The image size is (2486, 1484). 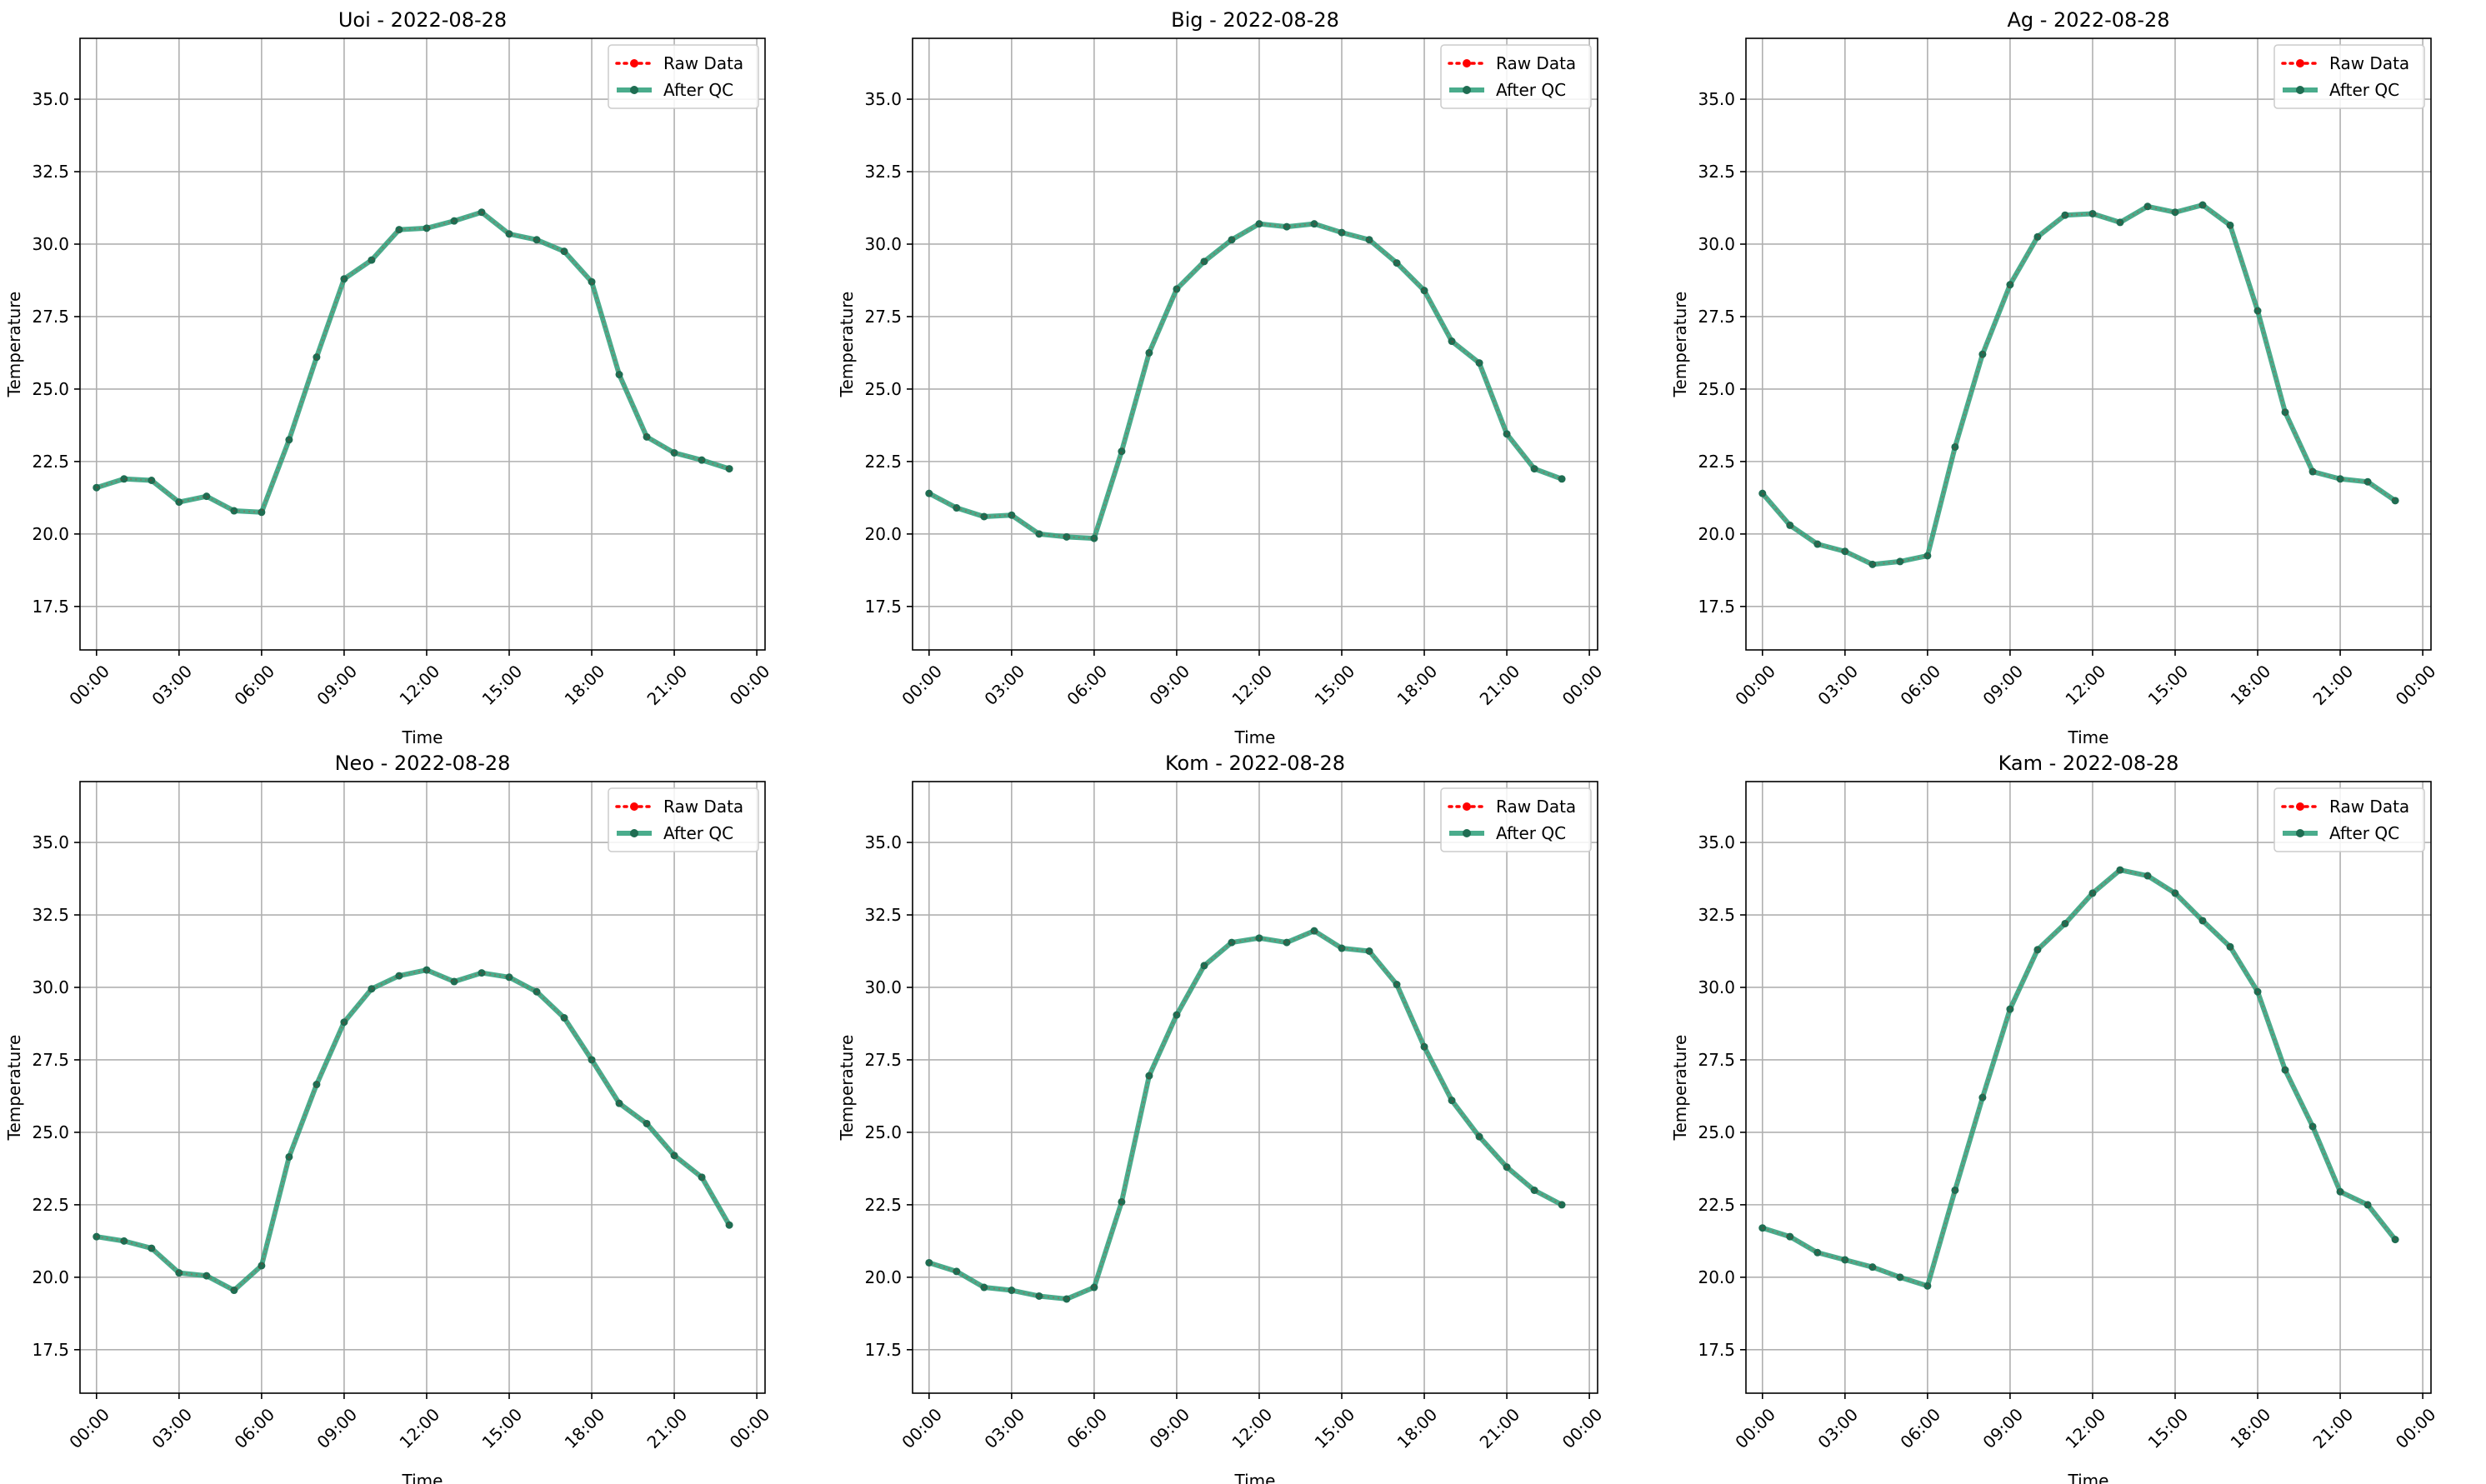 What do you see at coordinates (2088, 20) in the screenshot?
I see `subplot-title: Ag - 2022-08-28` at bounding box center [2088, 20].